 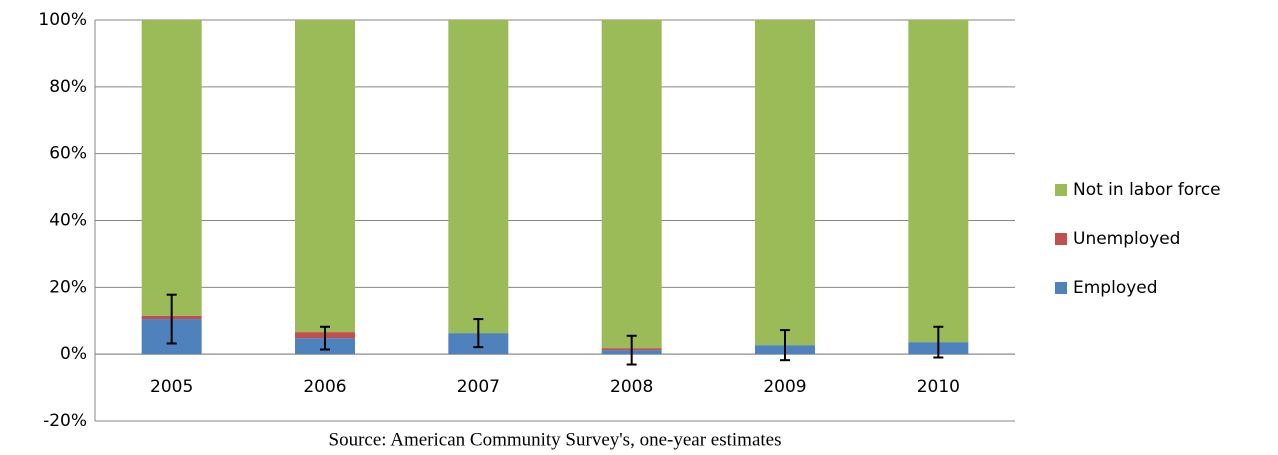 I want to click on y-tick-label: 20%, so click(x=68, y=287).